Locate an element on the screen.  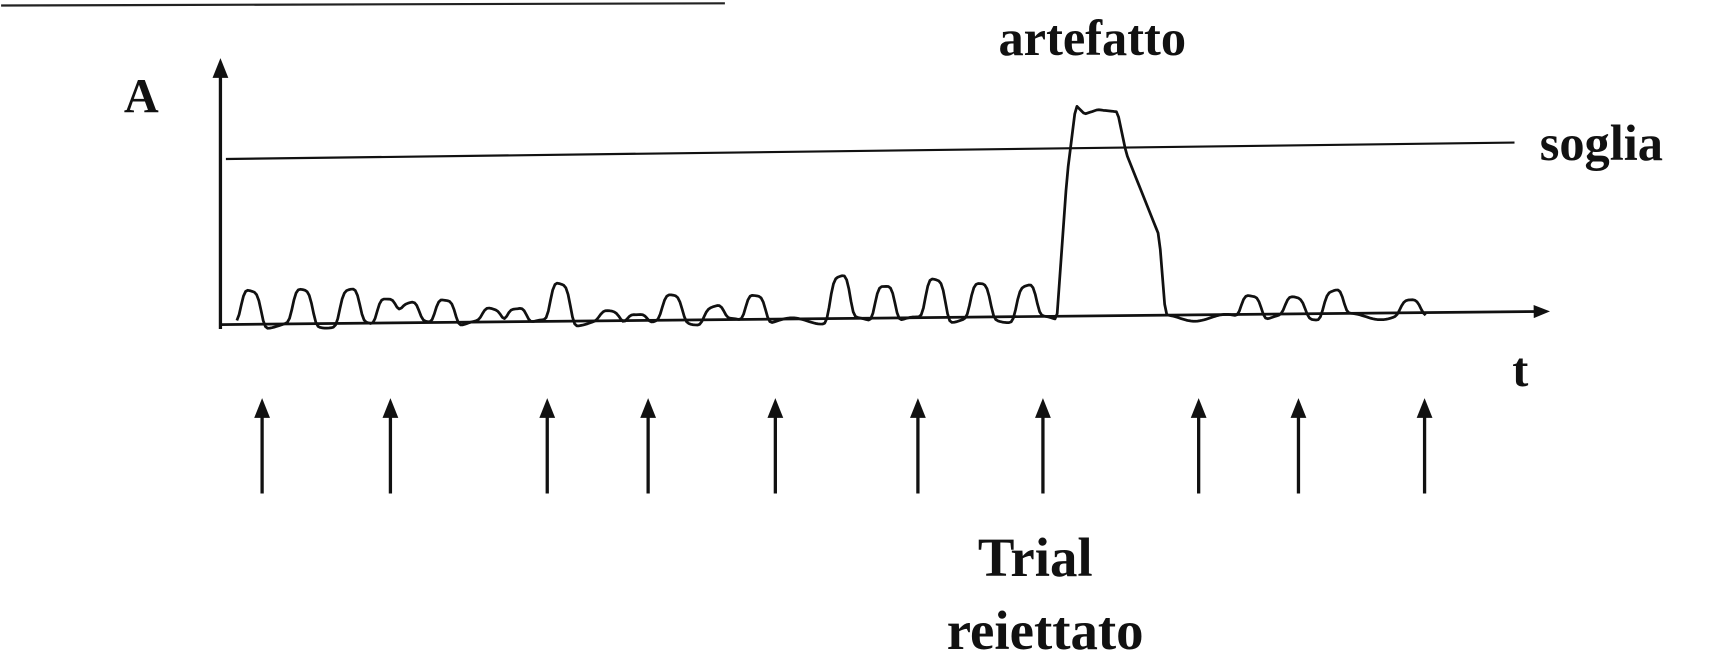
threshold-label: soglia is located at coordinates (1601, 143).